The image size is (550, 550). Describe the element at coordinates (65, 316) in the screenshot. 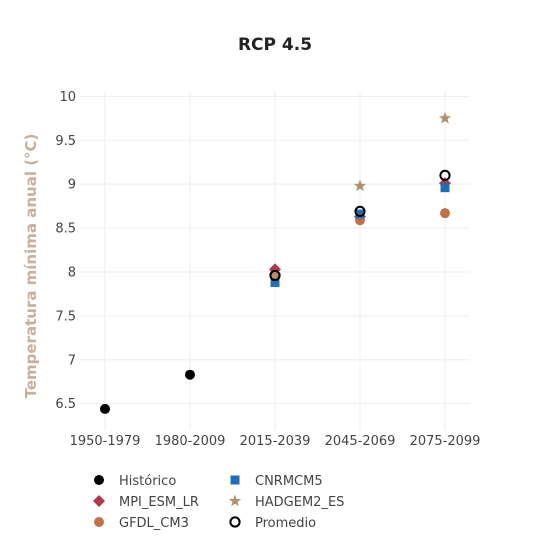

I see `y-tick-label: 7.5` at that location.